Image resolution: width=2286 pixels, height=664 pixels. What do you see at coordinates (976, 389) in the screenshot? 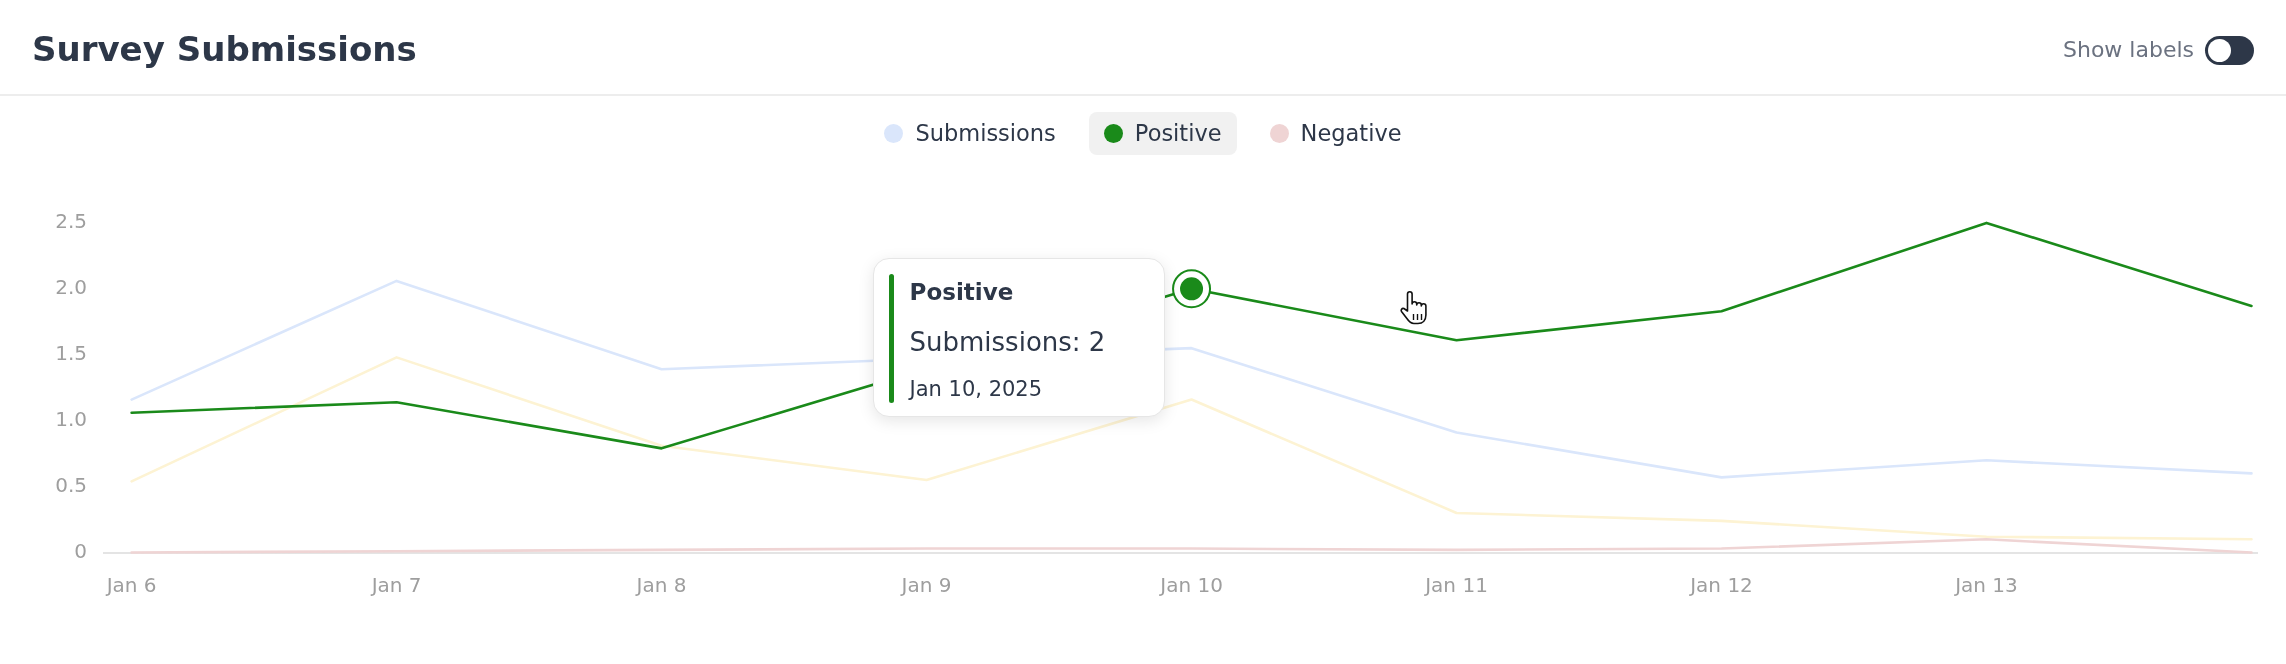
I see `annotation: Jan 10, 2025` at bounding box center [976, 389].